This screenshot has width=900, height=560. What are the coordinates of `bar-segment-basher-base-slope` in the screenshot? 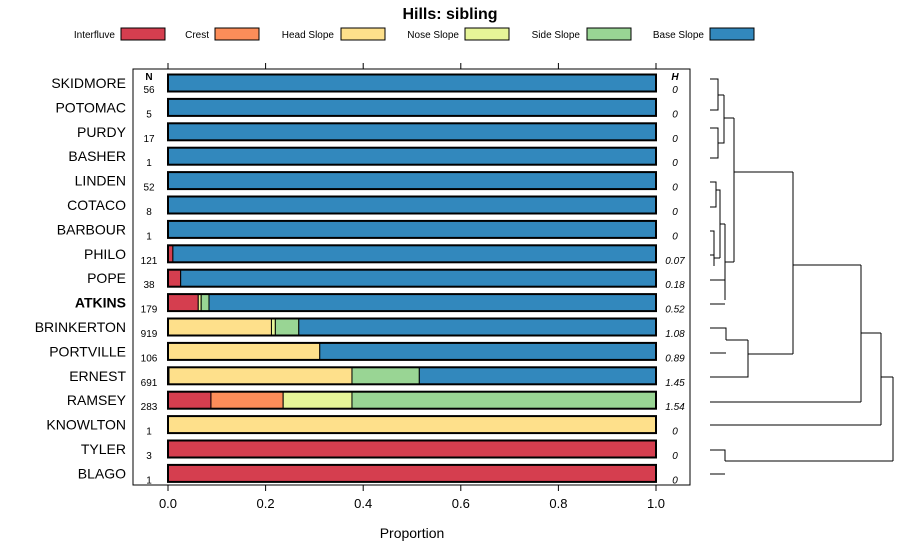 It's located at (412, 156).